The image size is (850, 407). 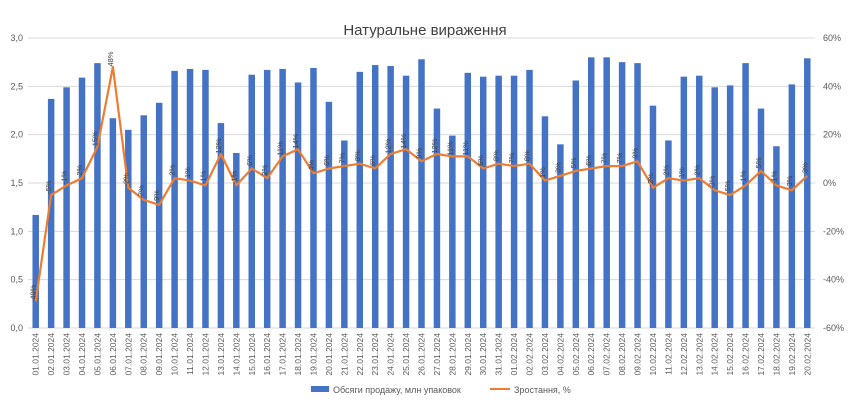 I want to click on x-tick-label: 07.02.2024, so click(x=607, y=354).